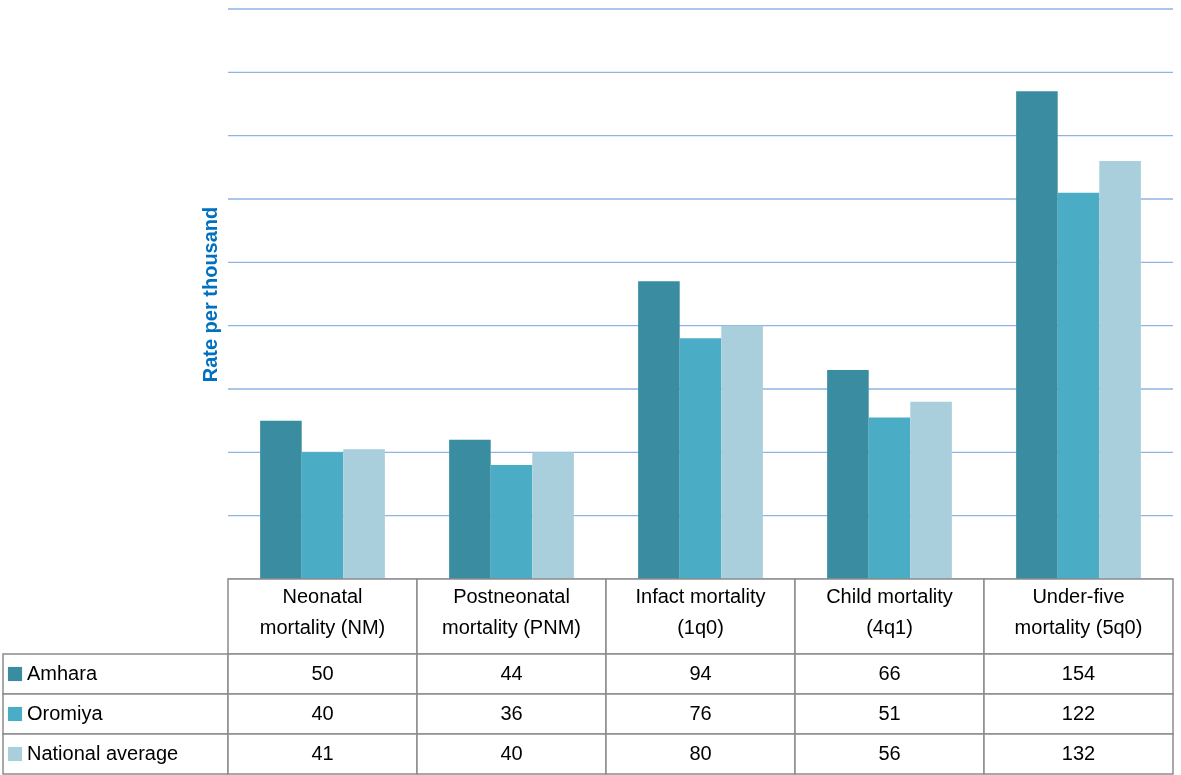 This screenshot has width=1181, height=775. What do you see at coordinates (1078, 753) in the screenshot?
I see `data-label: 132` at bounding box center [1078, 753].